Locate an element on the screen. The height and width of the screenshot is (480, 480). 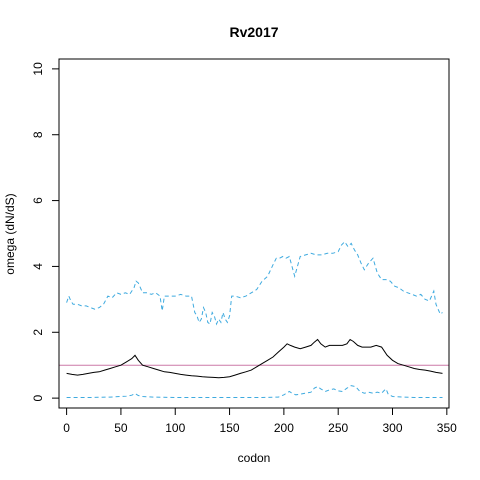
y-tick-label: 4 is located at coordinates (38, 266).